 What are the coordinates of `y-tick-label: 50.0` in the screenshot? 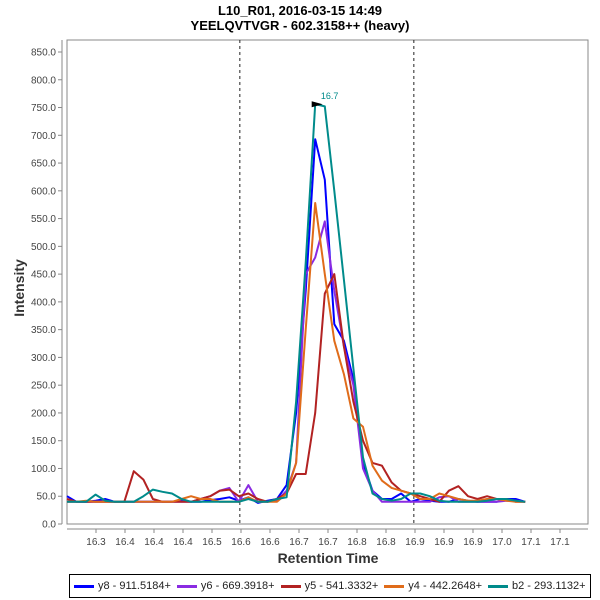 It's located at (47, 497).